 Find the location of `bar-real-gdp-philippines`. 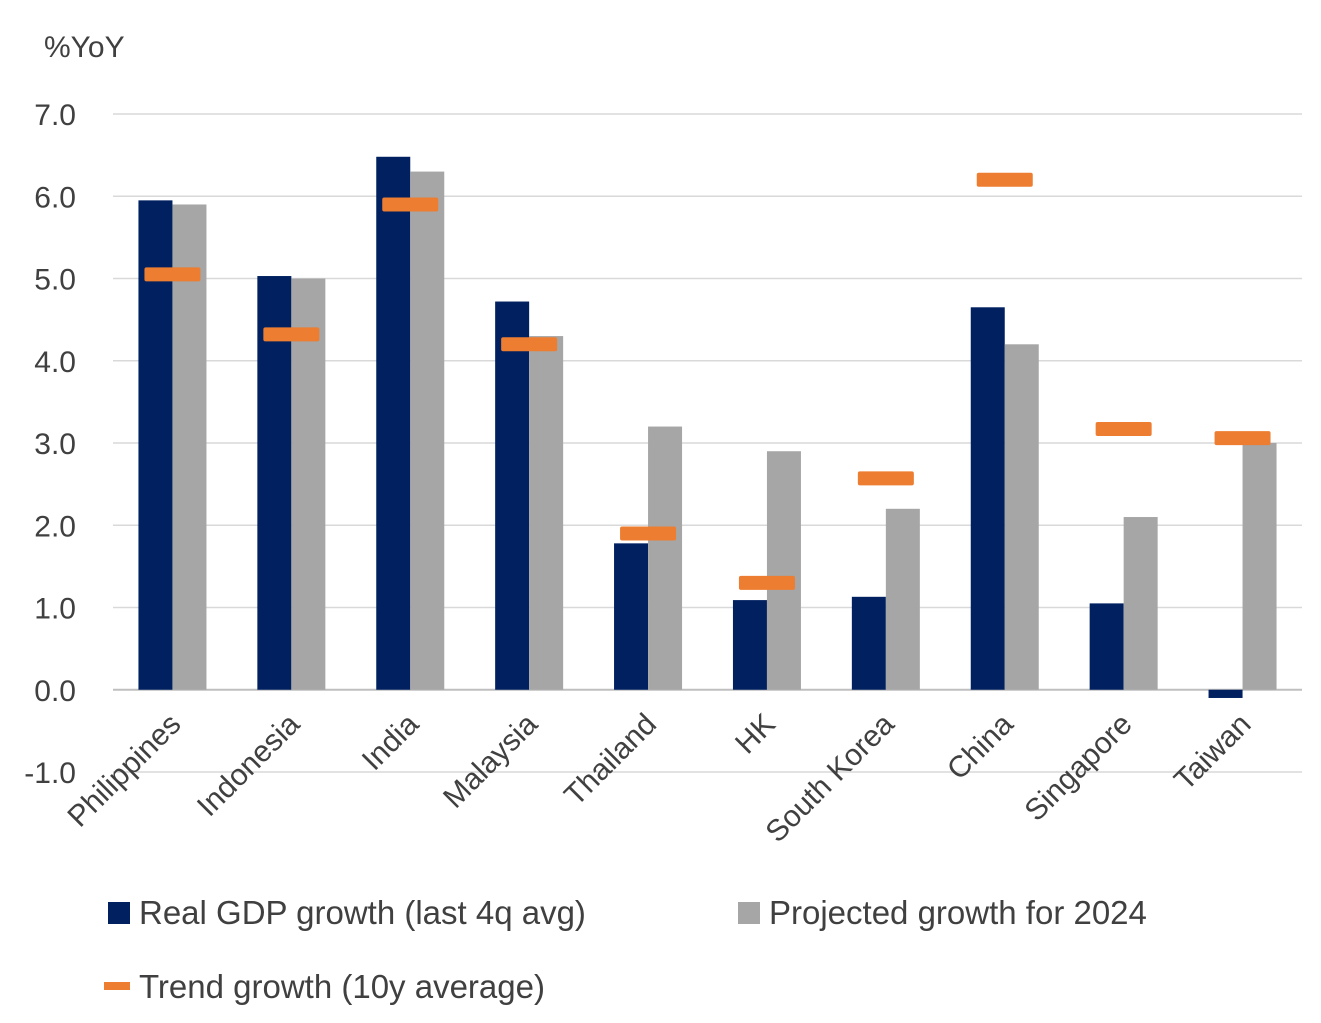

bar-real-gdp-philippines is located at coordinates (155, 445).